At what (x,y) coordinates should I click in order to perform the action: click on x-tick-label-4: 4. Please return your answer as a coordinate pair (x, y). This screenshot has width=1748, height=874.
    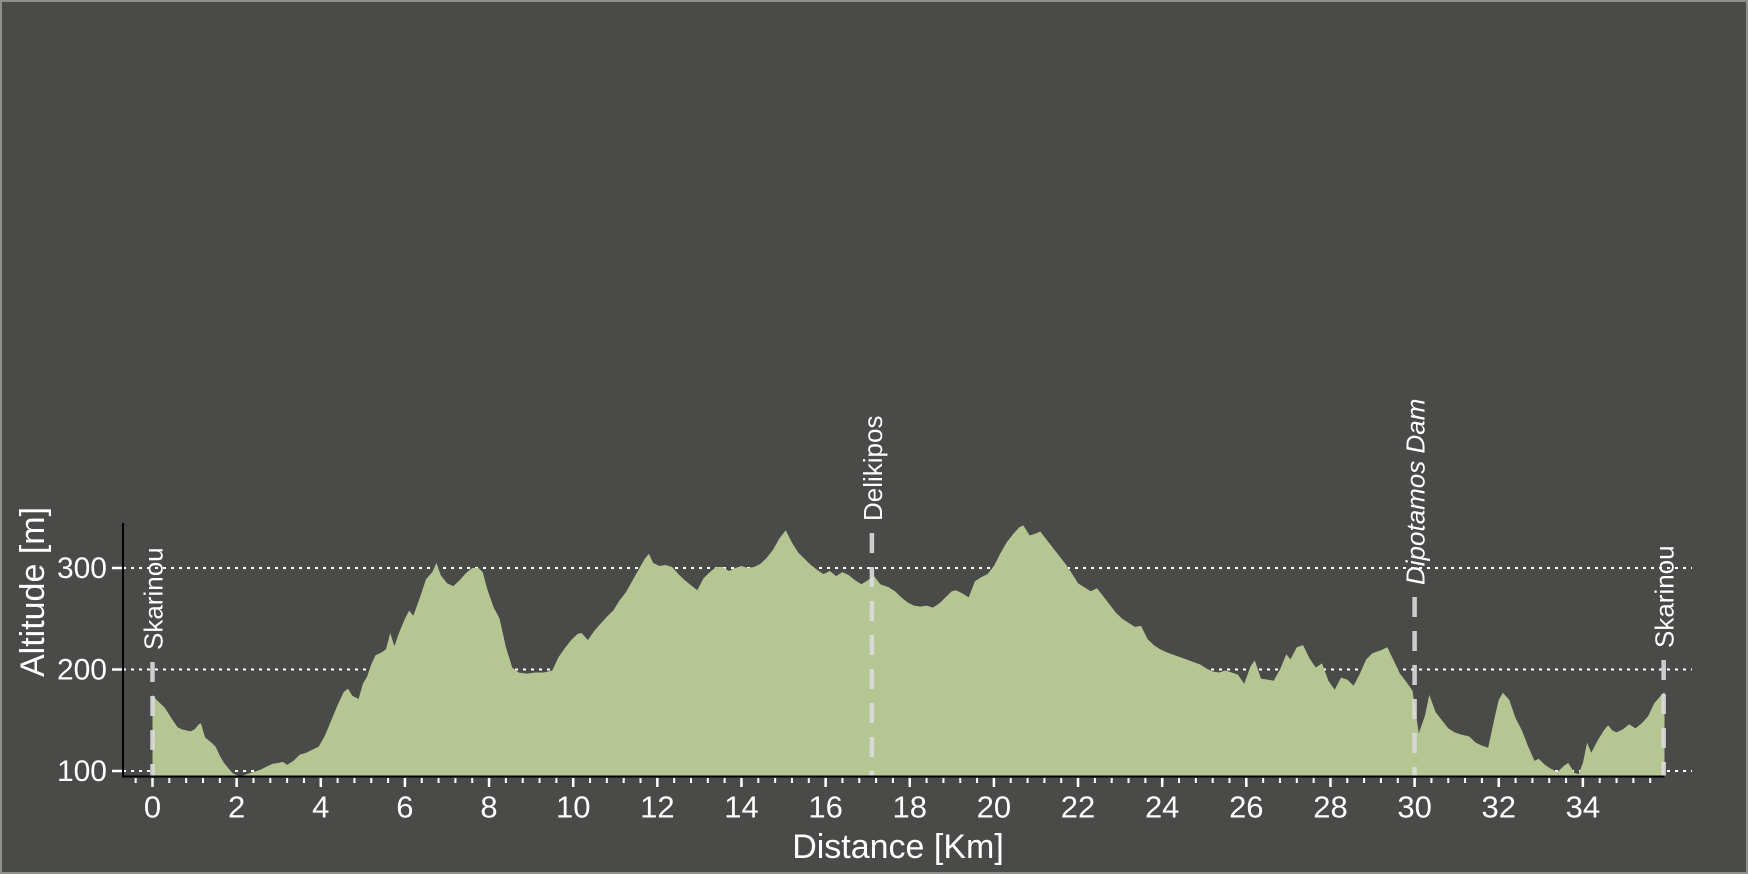
    Looking at the image, I should click on (320, 807).